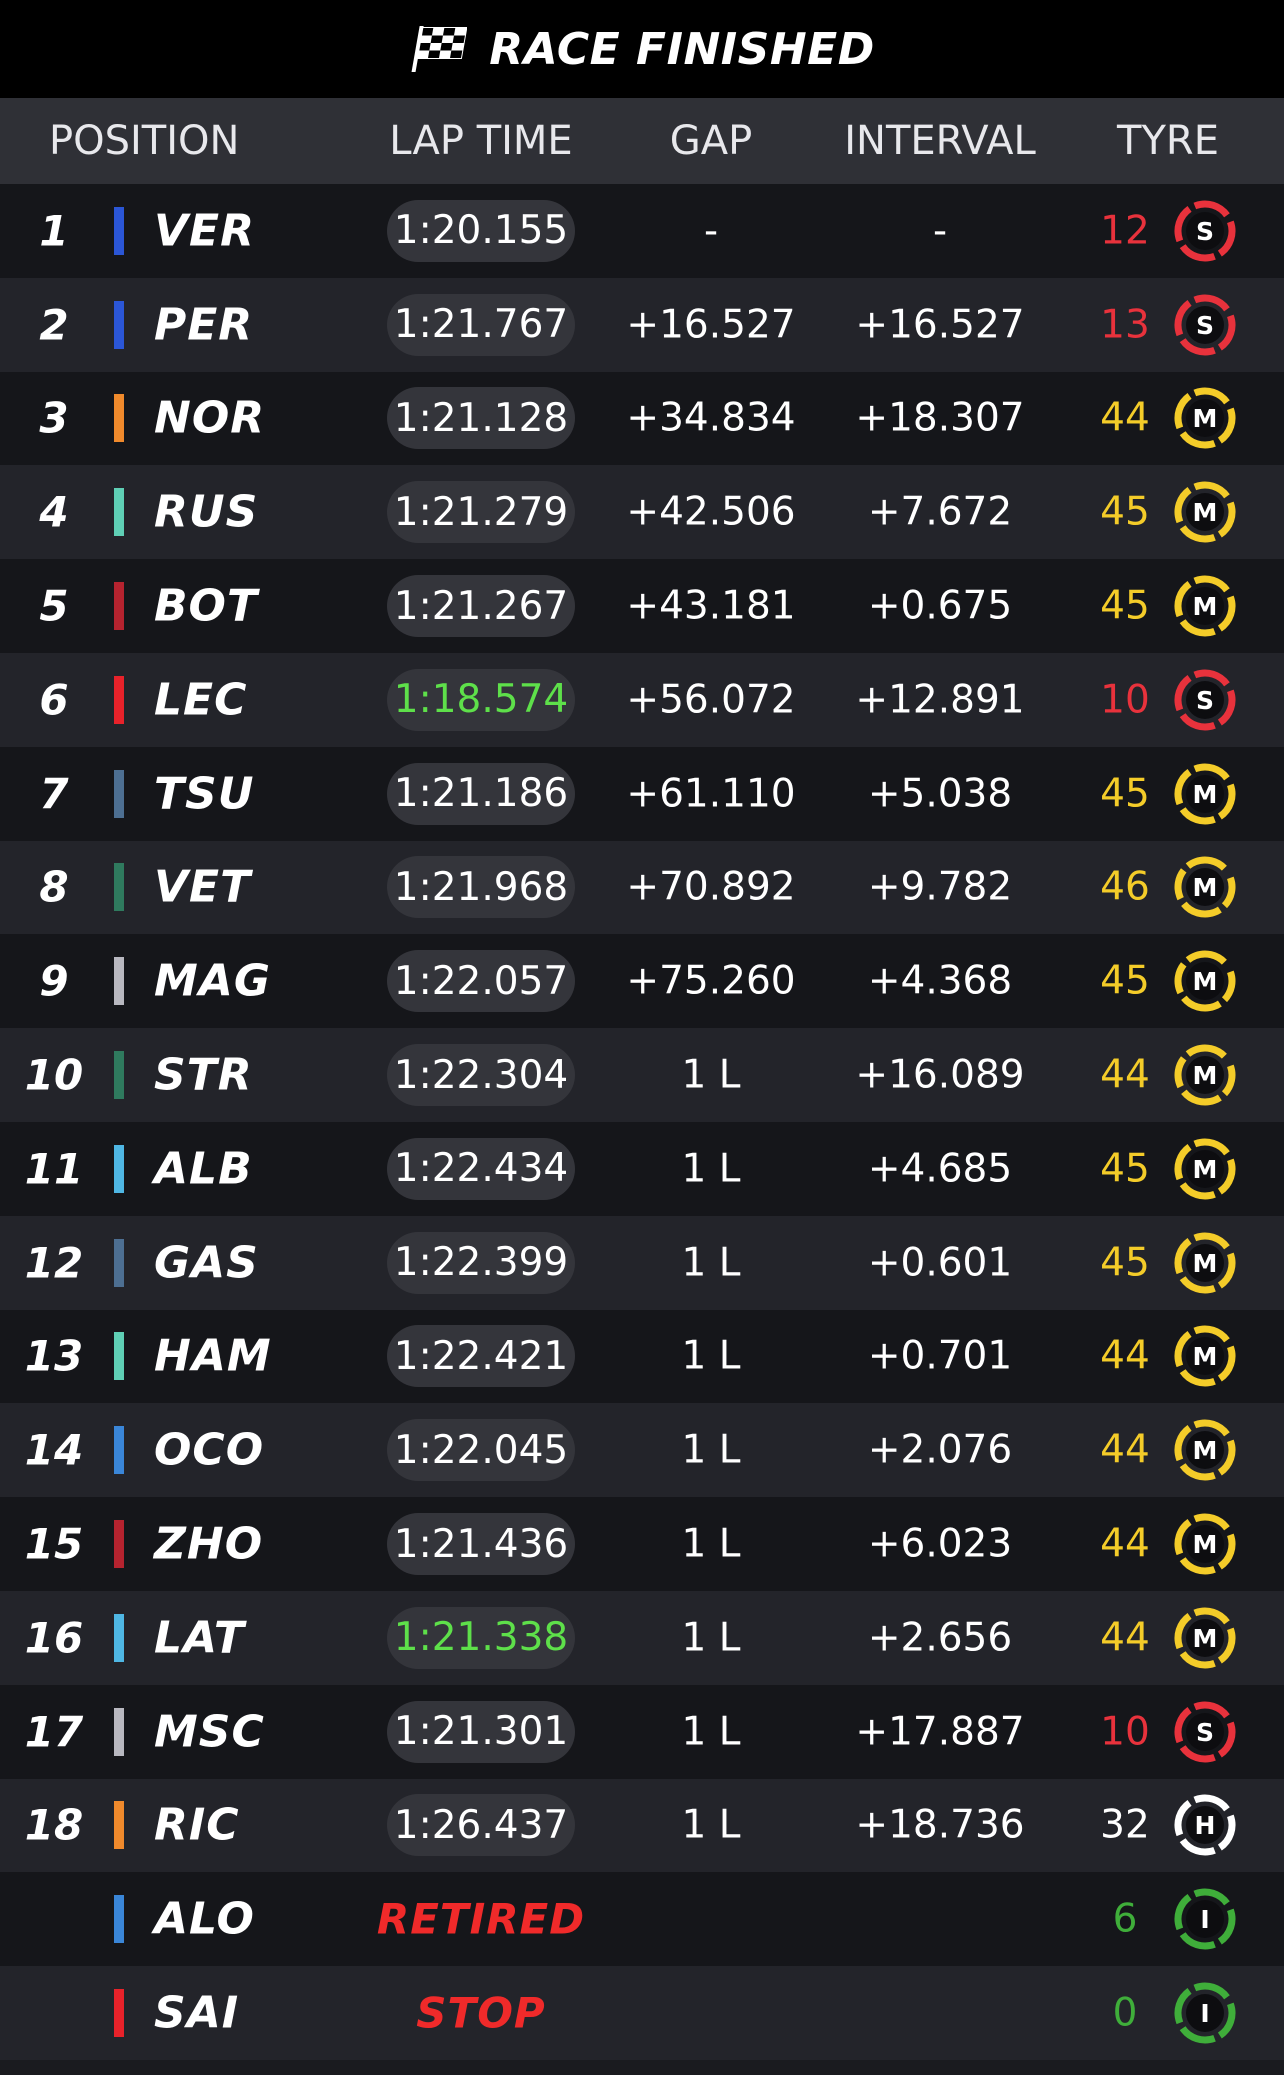 The width and height of the screenshot is (1284, 2075). I want to click on table-row: 16 LAT 1:21.338 1 L +2.656 44 M, so click(642, 1637).